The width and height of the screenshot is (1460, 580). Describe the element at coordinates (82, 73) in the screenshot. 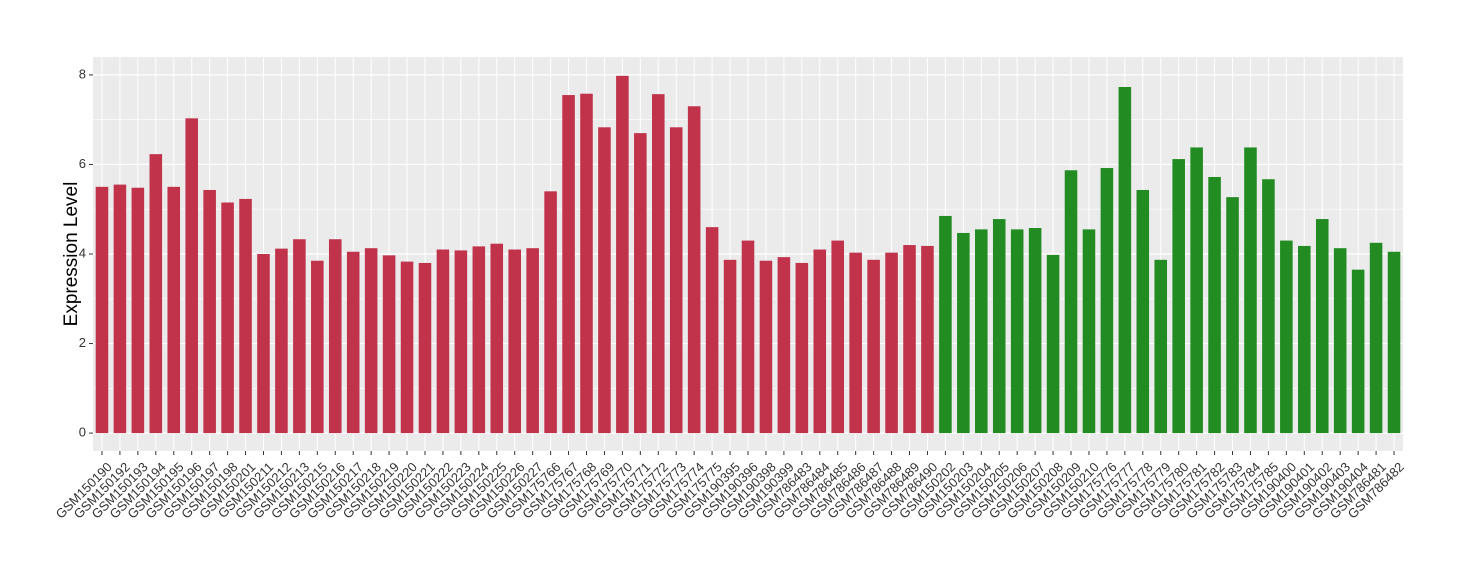

I see `y-tick-label: 8` at that location.